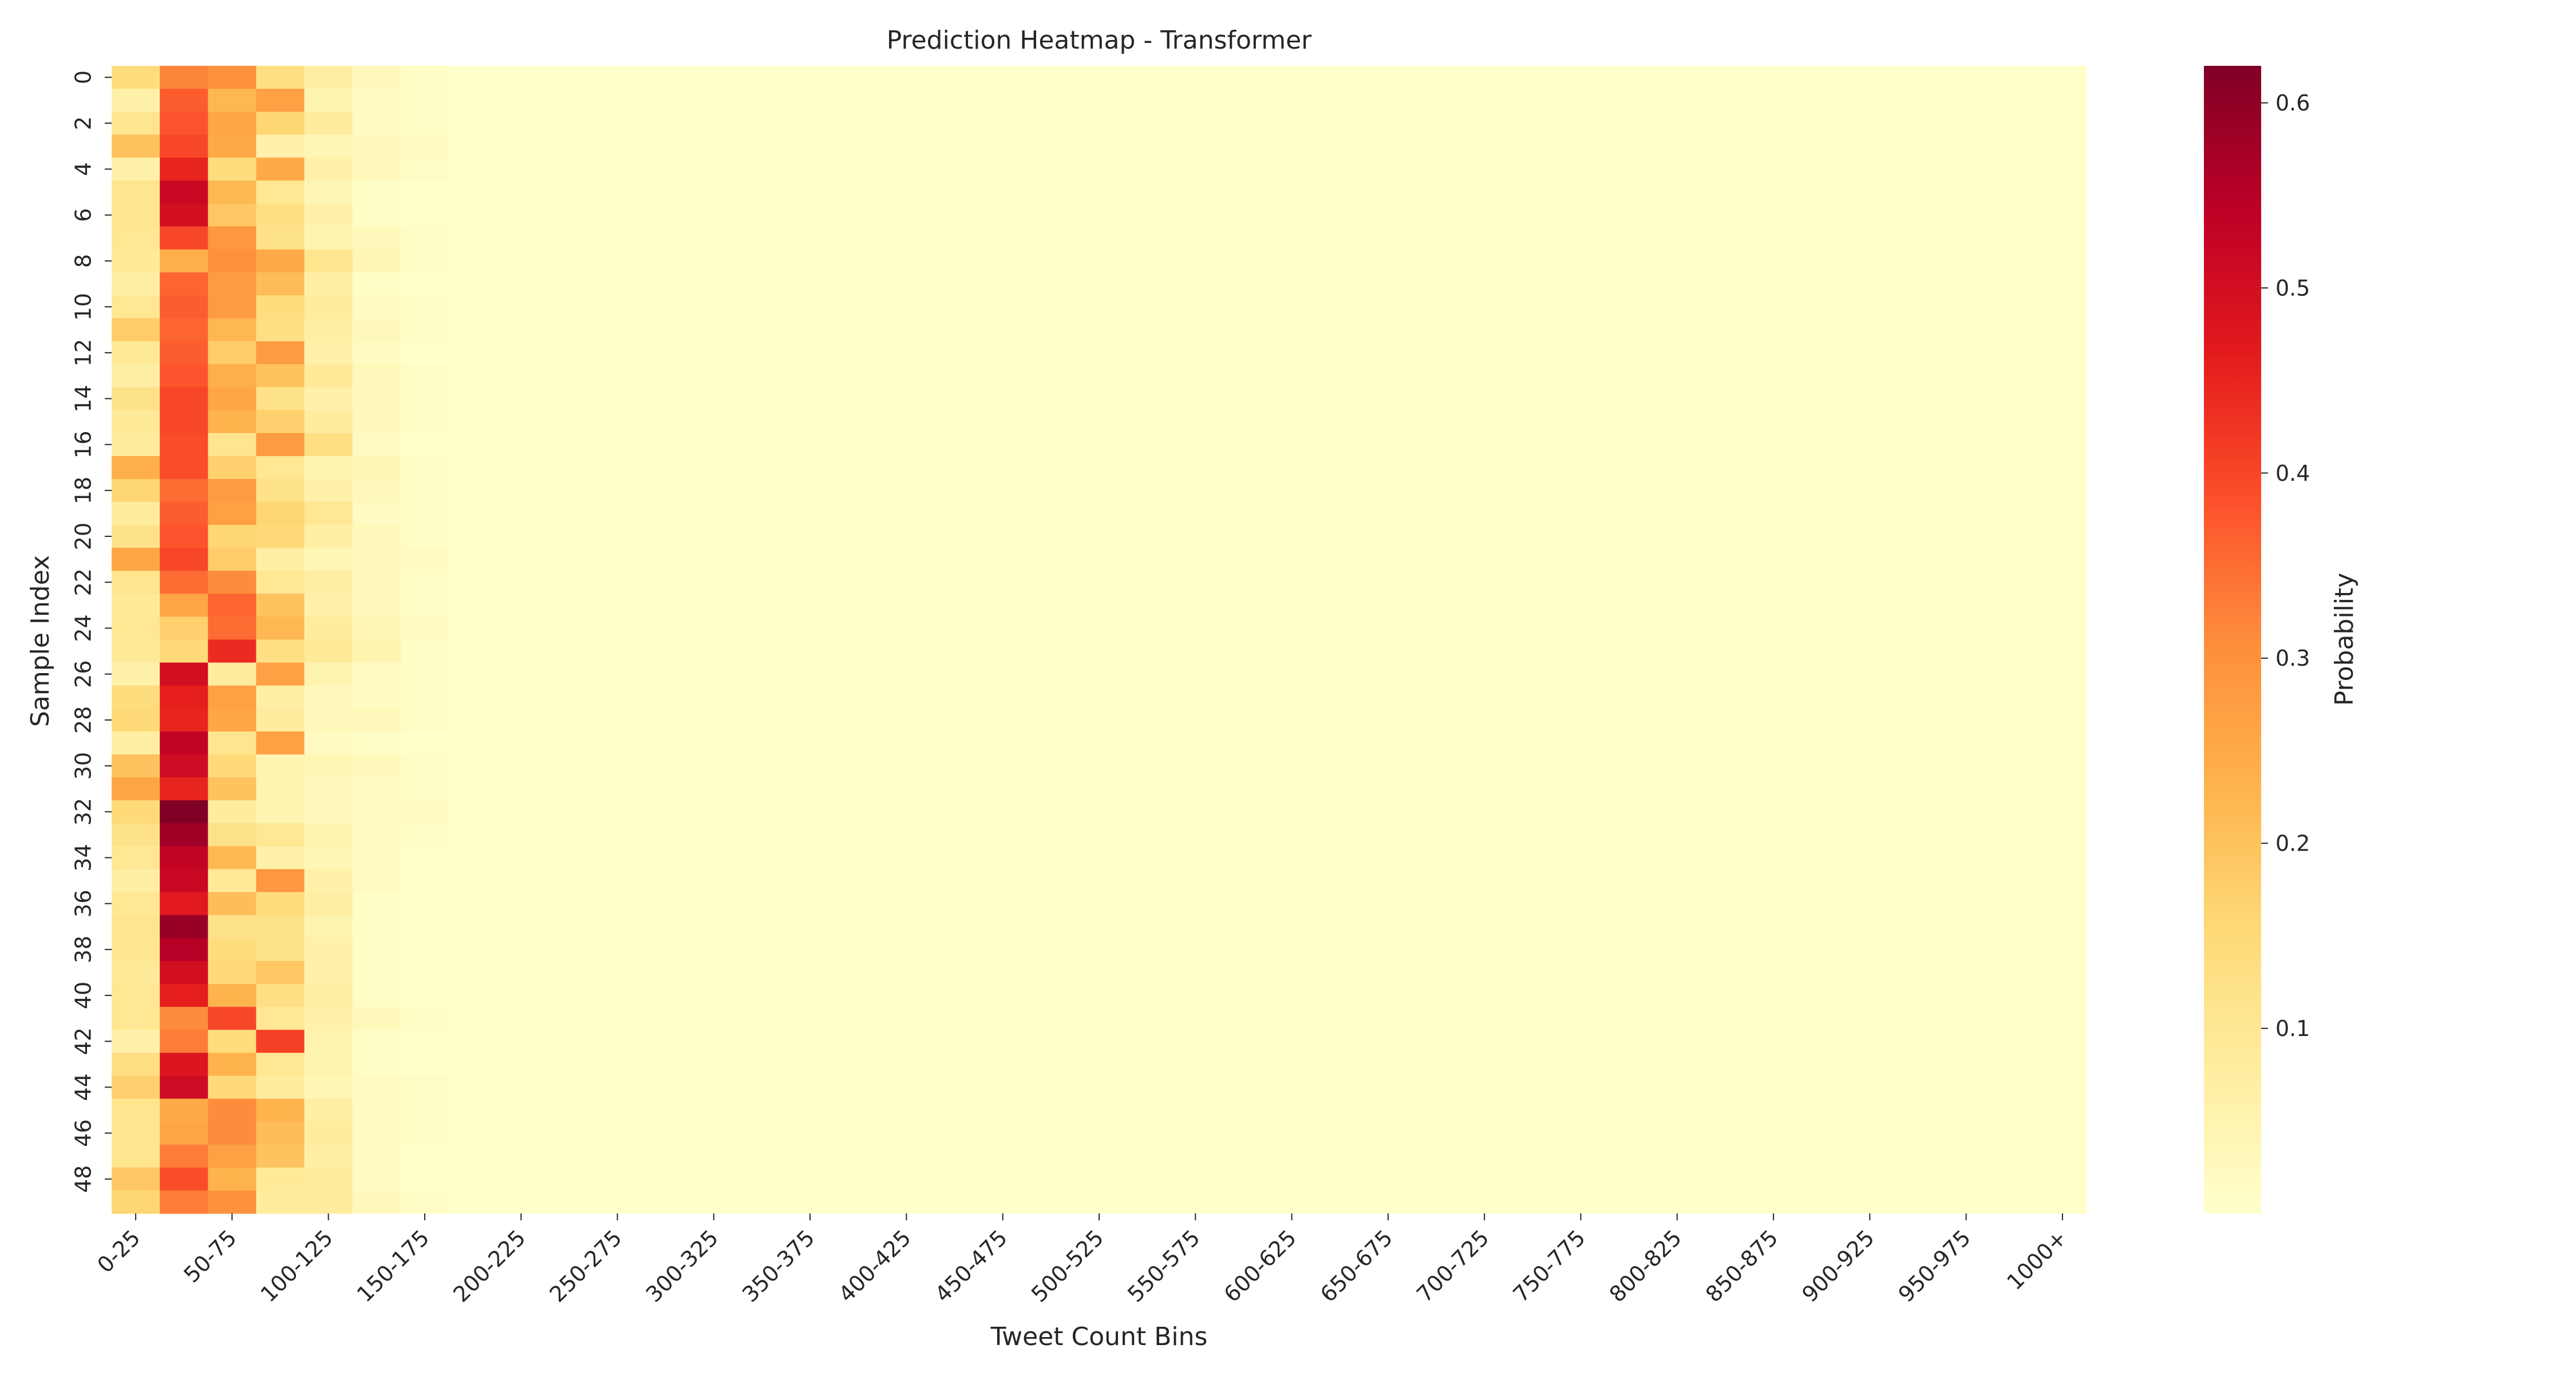 Image resolution: width=2576 pixels, height=1376 pixels. What do you see at coordinates (83, 903) in the screenshot?
I see `y-tick-label: 36` at bounding box center [83, 903].